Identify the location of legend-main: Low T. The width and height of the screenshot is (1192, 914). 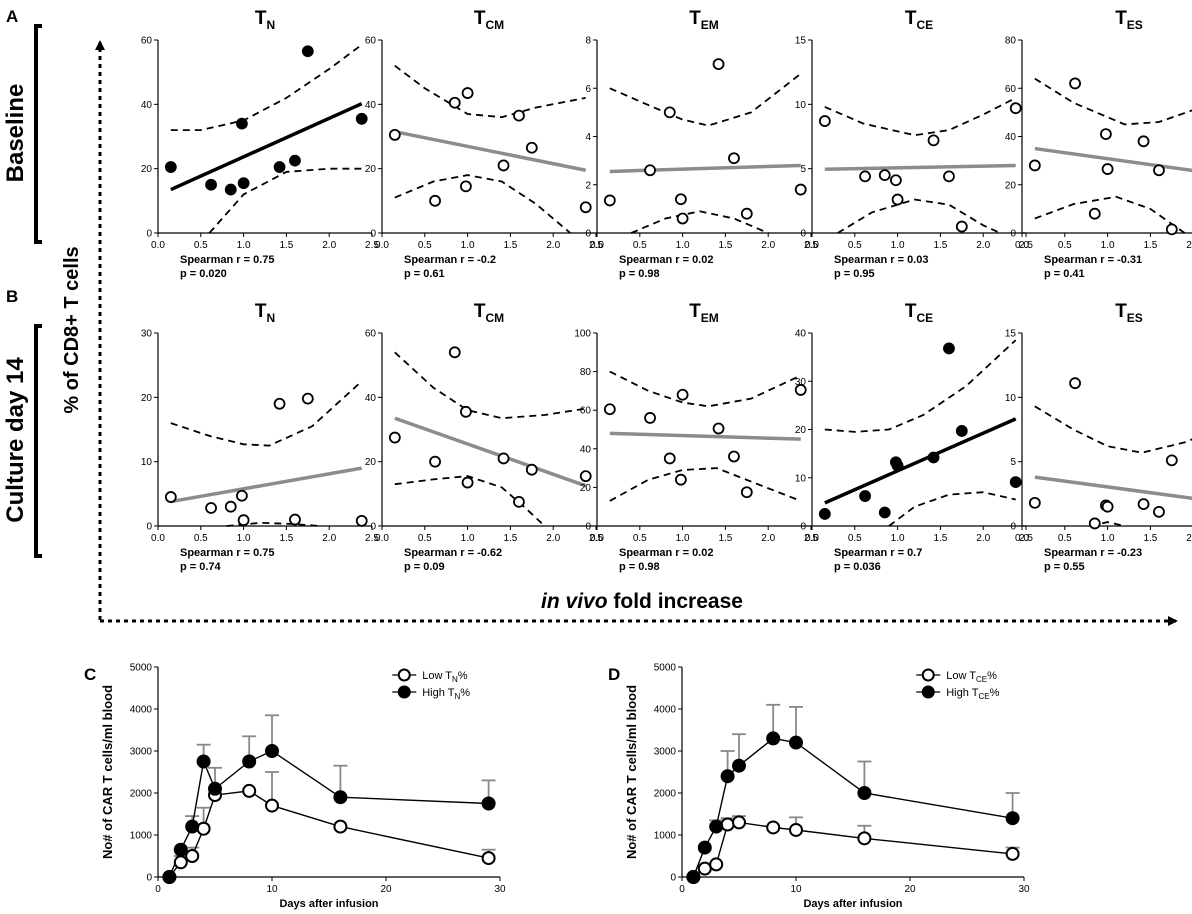
(437, 676).